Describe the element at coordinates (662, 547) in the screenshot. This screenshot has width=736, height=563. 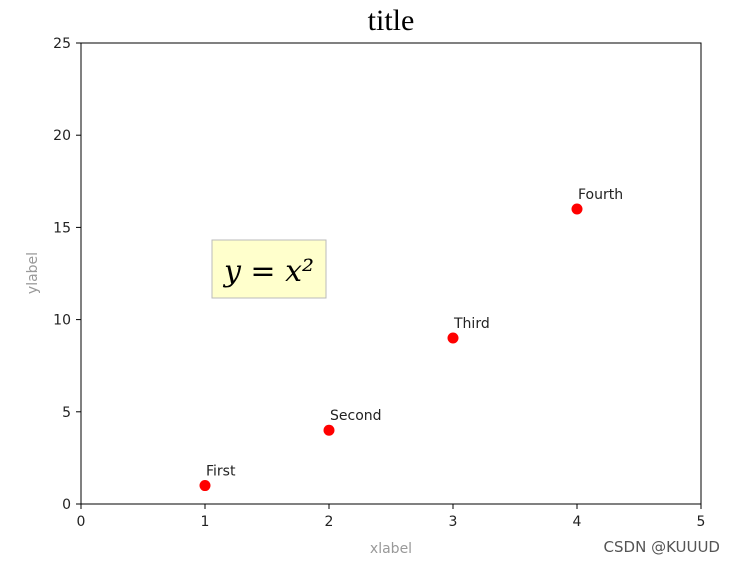
I see `watermark: CSDN @KUUUD` at that location.